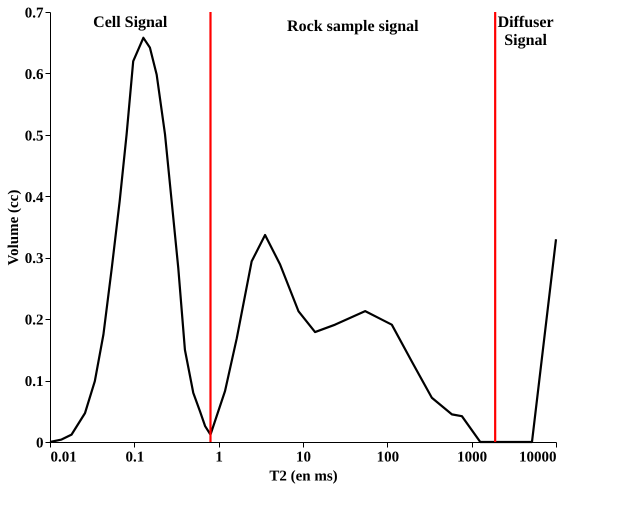 Image resolution: width=618 pixels, height=506 pixels. What do you see at coordinates (34, 136) in the screenshot?
I see `y-tick-label: 0.5` at bounding box center [34, 136].